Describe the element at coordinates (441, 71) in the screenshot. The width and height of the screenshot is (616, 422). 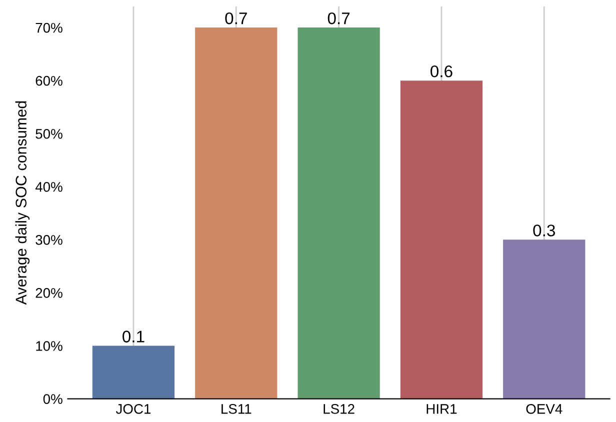
I see `data-label: 0.6` at that location.